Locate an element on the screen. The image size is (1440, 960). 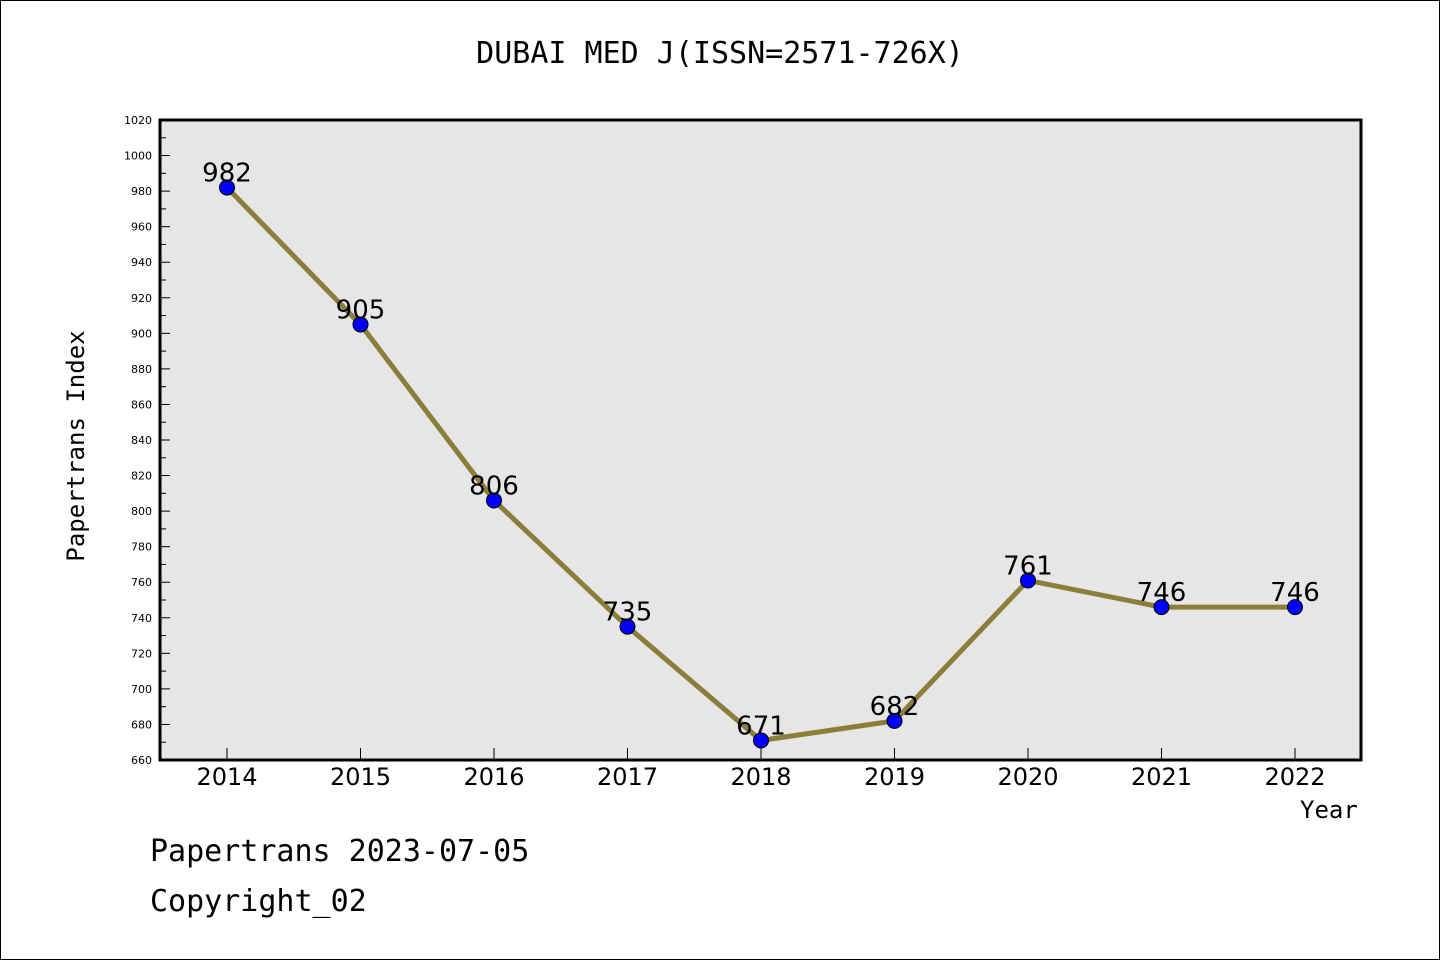
y-tick-label: 860 is located at coordinates (141, 404).